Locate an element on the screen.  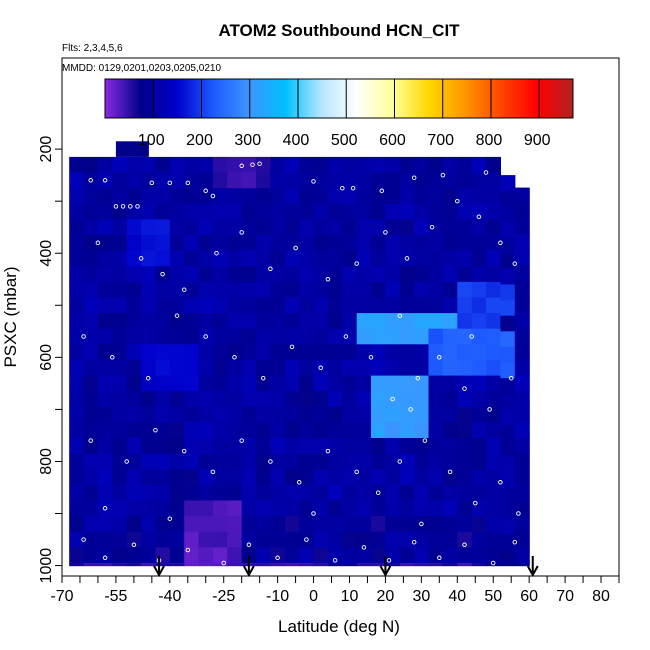
y-axis-label: PSXC (mbar) is located at coordinates (10, 316).